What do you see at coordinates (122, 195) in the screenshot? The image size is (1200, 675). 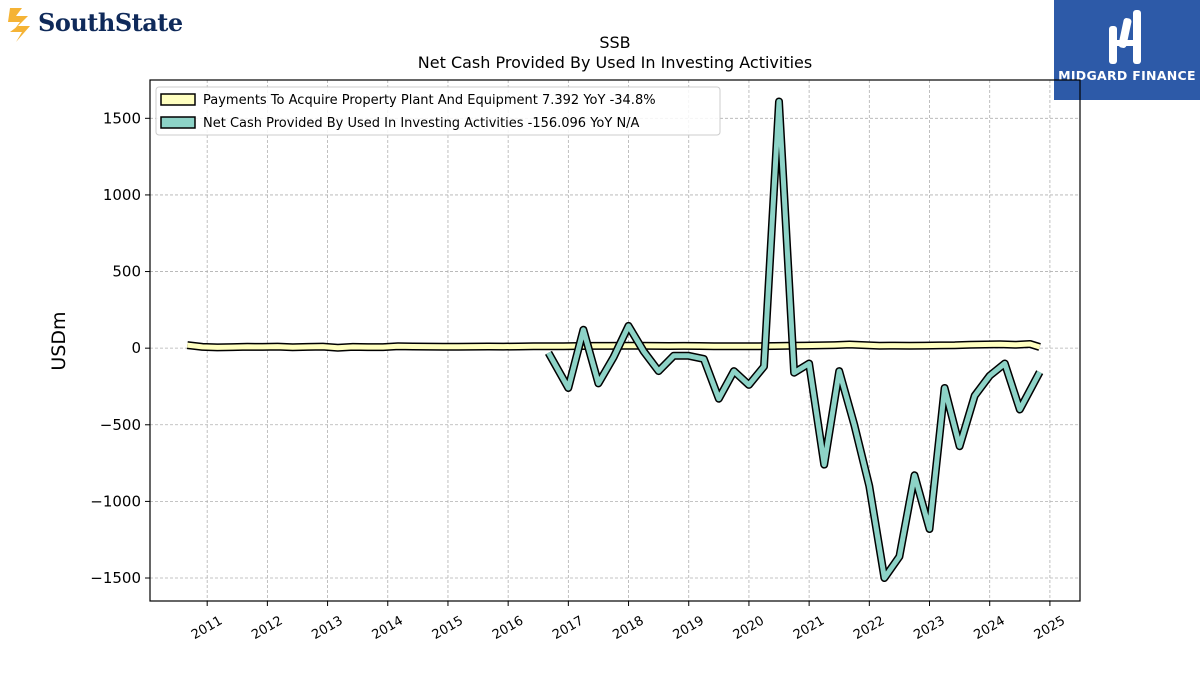 I see `y-tick-label: 1000` at bounding box center [122, 195].